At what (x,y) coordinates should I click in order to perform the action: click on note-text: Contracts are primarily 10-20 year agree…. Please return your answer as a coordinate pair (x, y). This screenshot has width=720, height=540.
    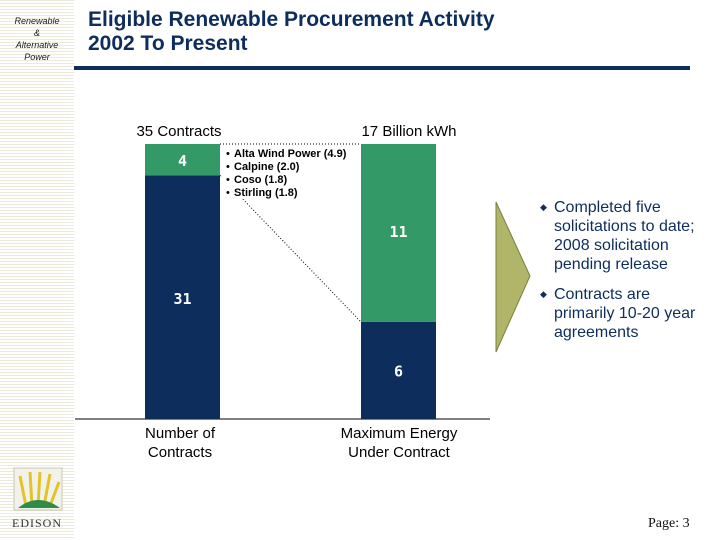
    Looking at the image, I should click on (625, 313).